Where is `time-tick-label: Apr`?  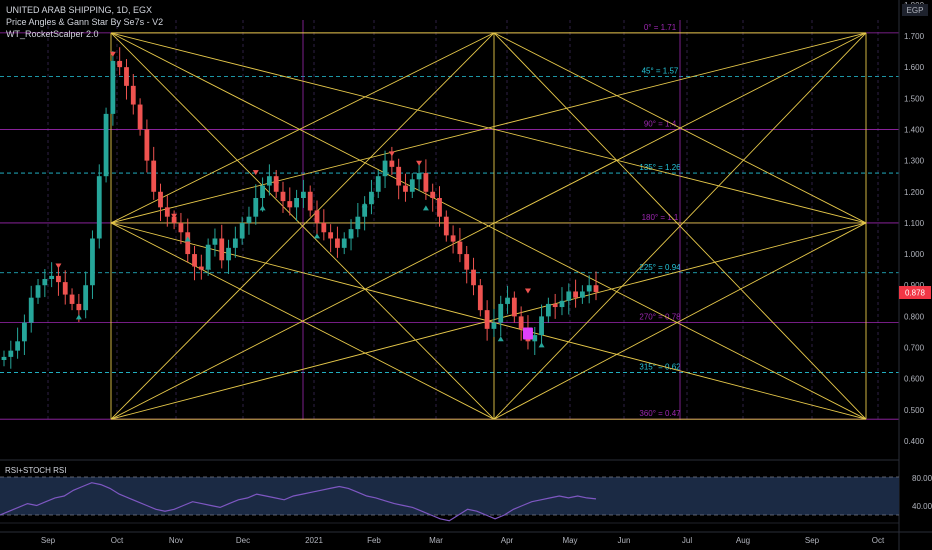 time-tick-label: Apr is located at coordinates (507, 540).